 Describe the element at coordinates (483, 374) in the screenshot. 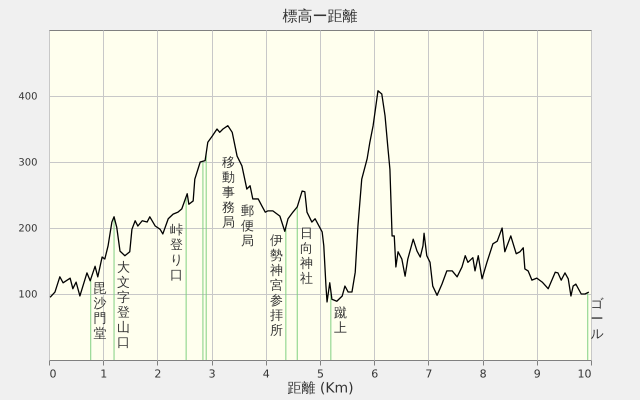

I see `x-tick-label: 8` at that location.